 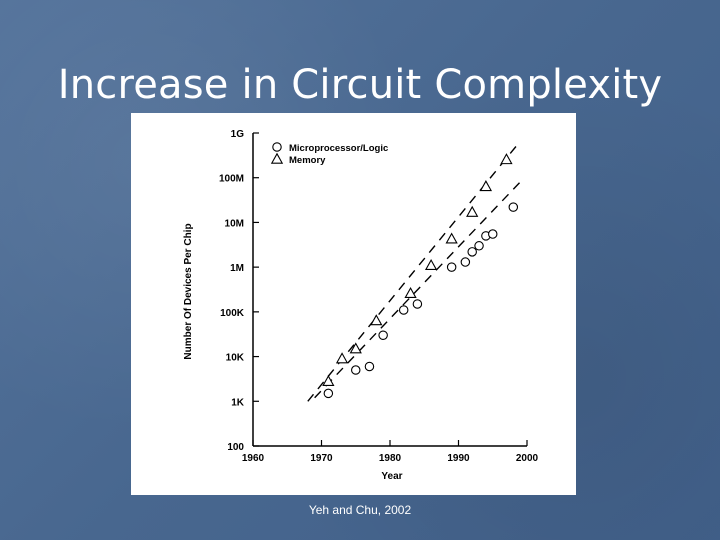 I want to click on x-axis-title: Year, so click(x=391, y=476).